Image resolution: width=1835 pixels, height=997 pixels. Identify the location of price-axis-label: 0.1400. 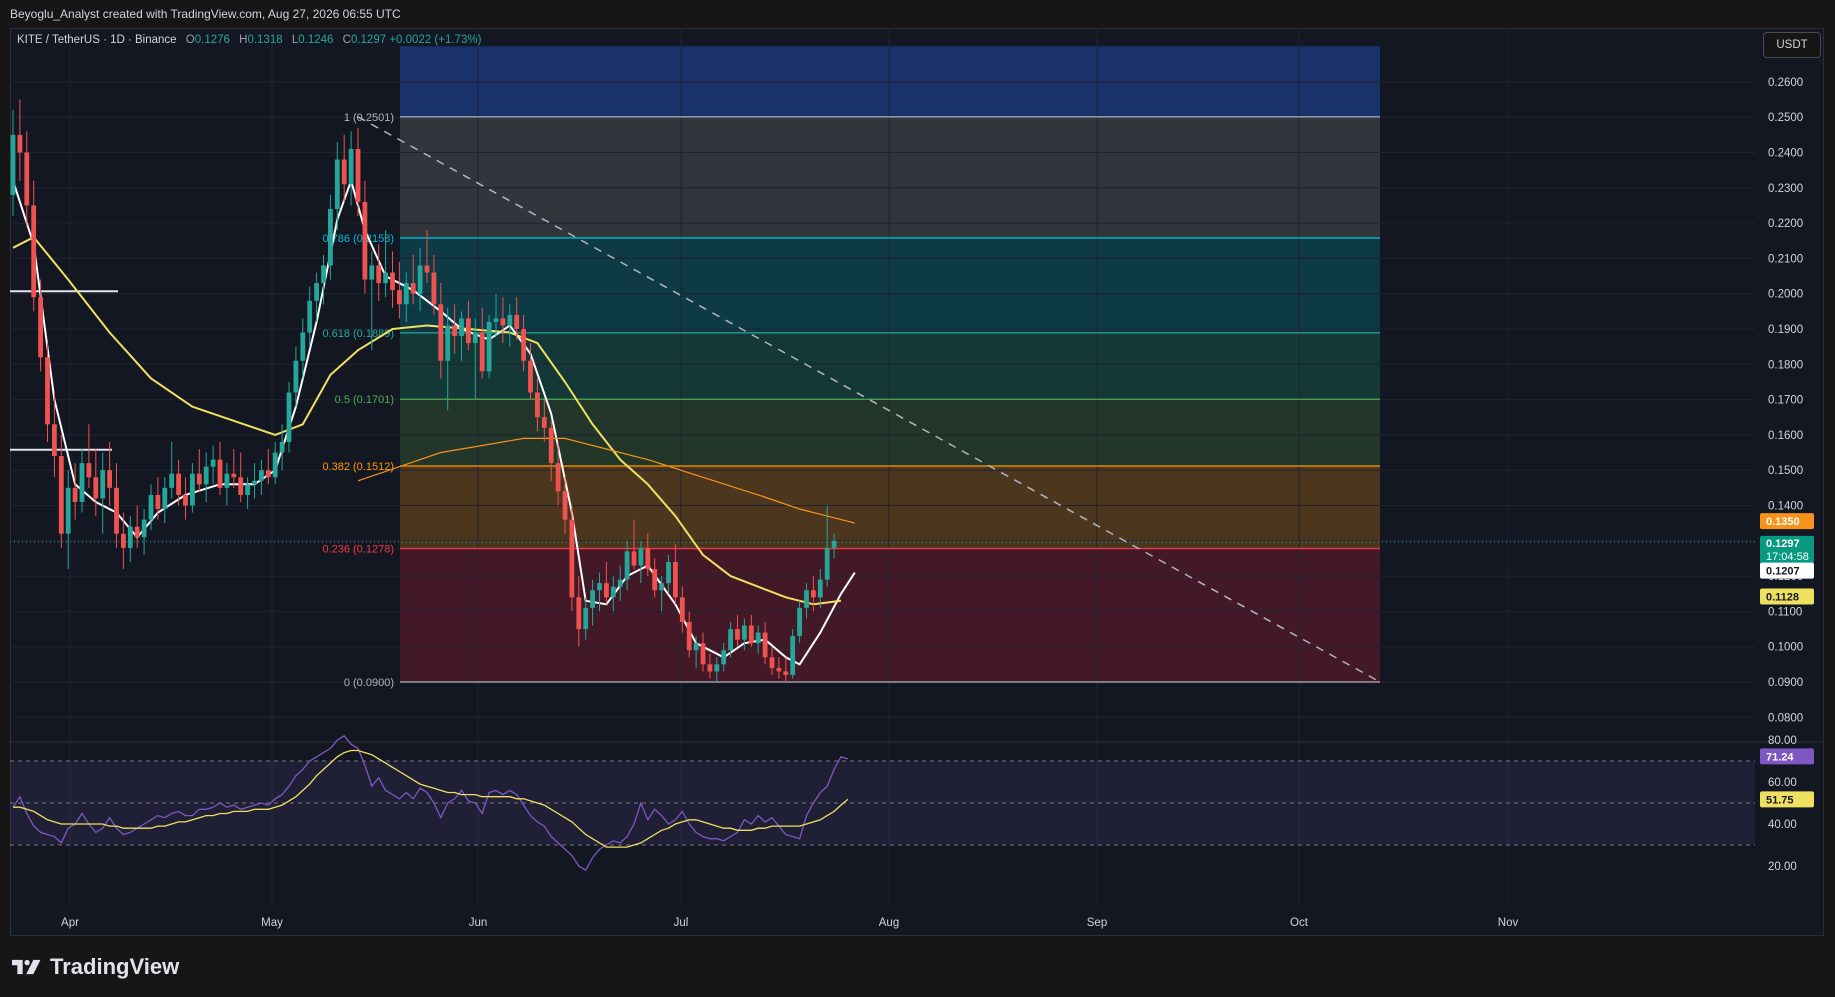
(1785, 507).